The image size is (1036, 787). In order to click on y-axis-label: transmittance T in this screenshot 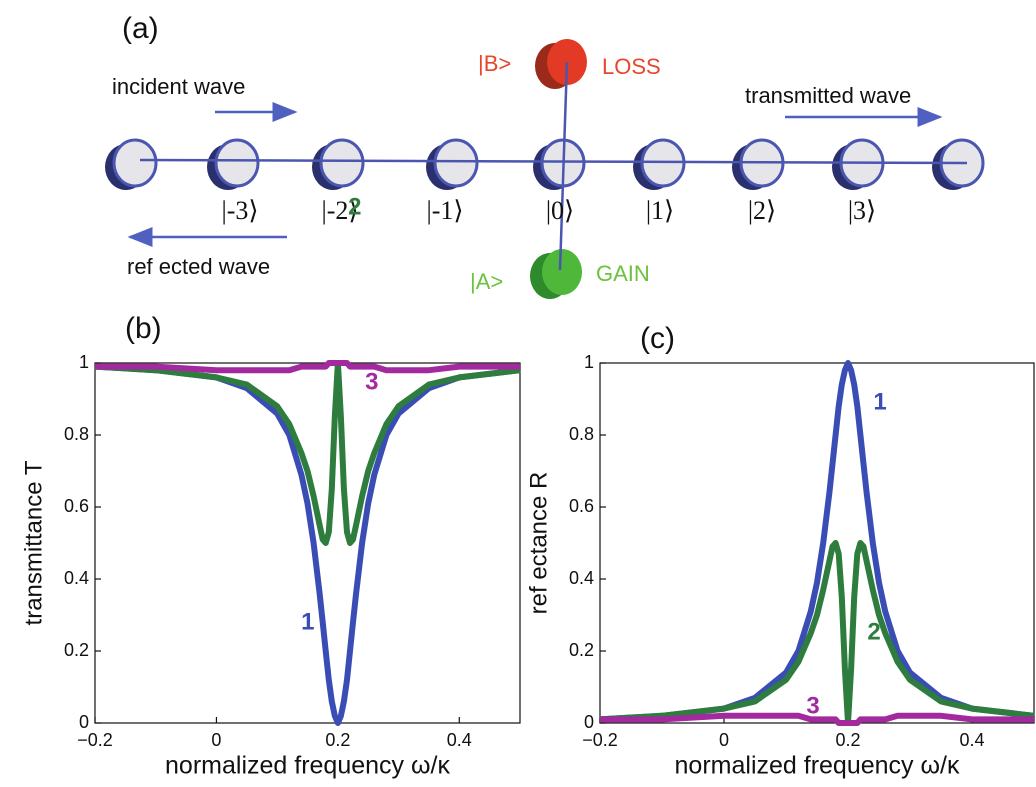, I will do `click(33, 542)`.